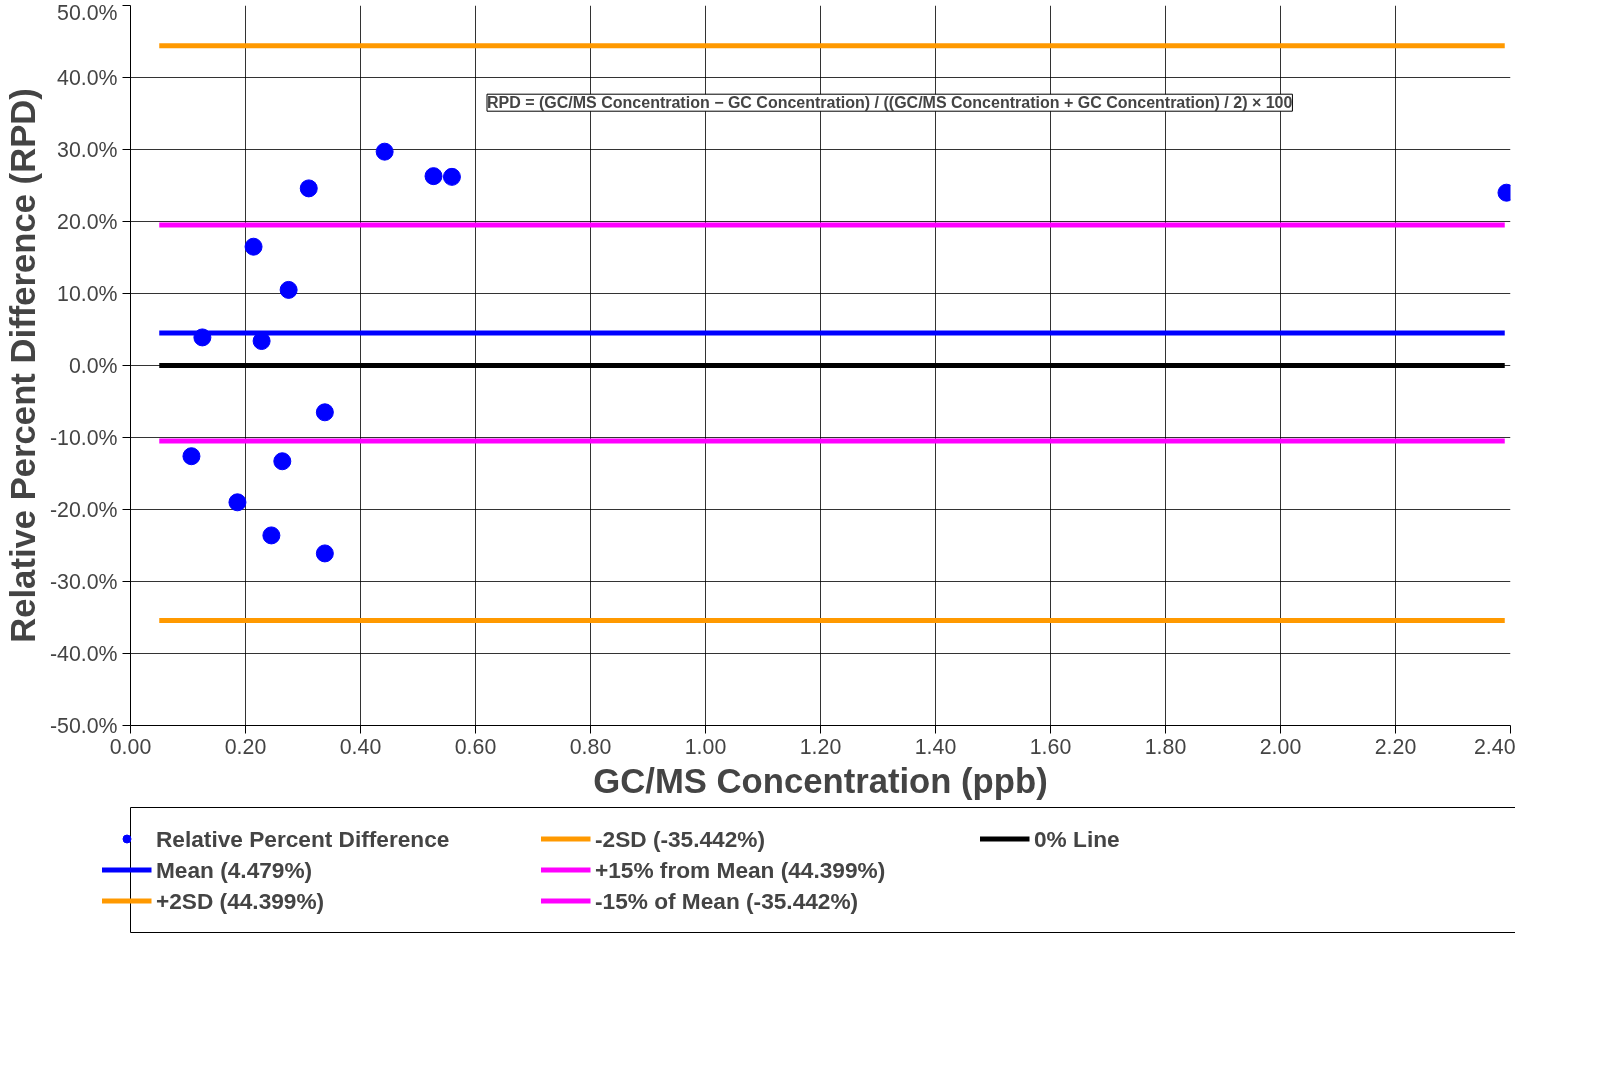  I want to click on y-tick-label: -20.0%, so click(83, 509).